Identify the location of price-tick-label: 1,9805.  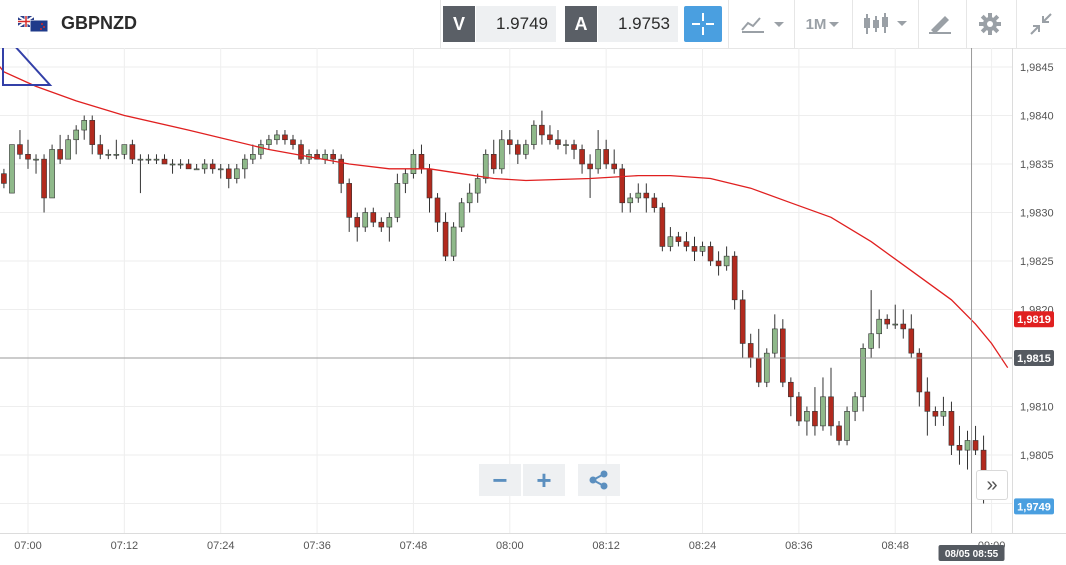
(1037, 456).